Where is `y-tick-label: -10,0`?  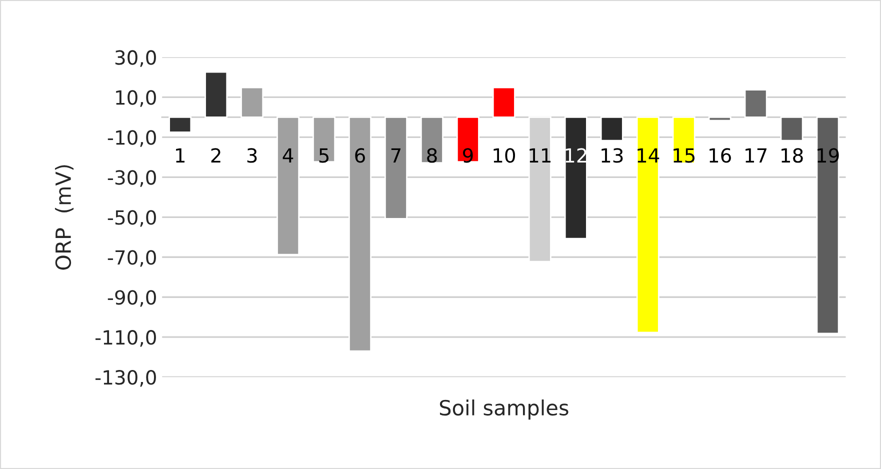
y-tick-label: -10,0 is located at coordinates (132, 138).